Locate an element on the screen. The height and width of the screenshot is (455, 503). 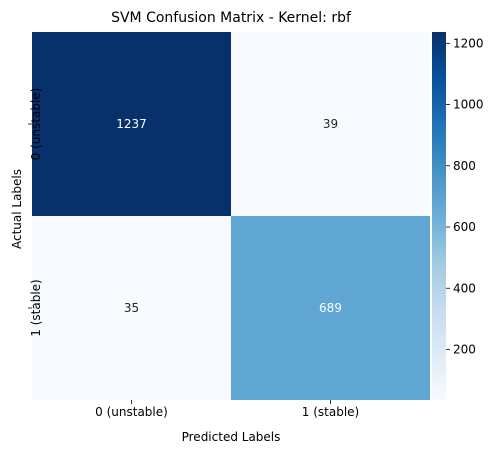
colorbar-tick-label: 400 is located at coordinates (464, 288).